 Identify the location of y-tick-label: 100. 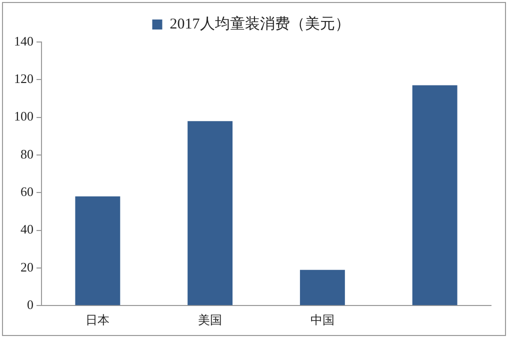
(24, 116).